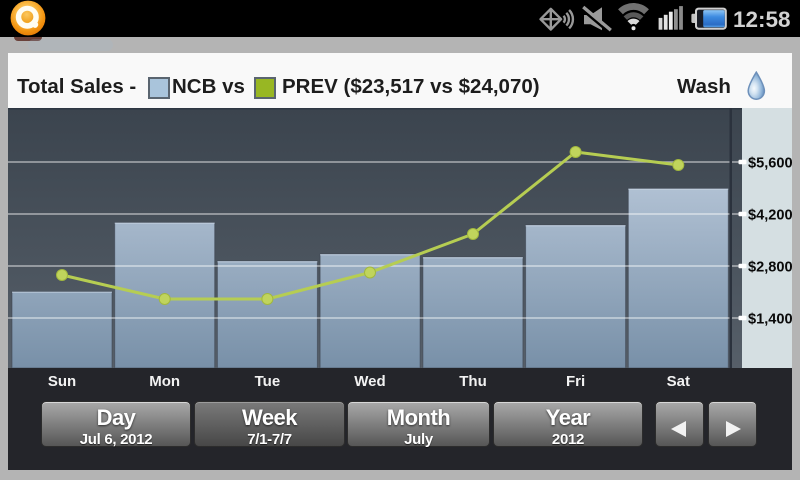 This screenshot has height=480, width=800. What do you see at coordinates (762, 19) in the screenshot?
I see `svg-text: 12:58` at bounding box center [762, 19].